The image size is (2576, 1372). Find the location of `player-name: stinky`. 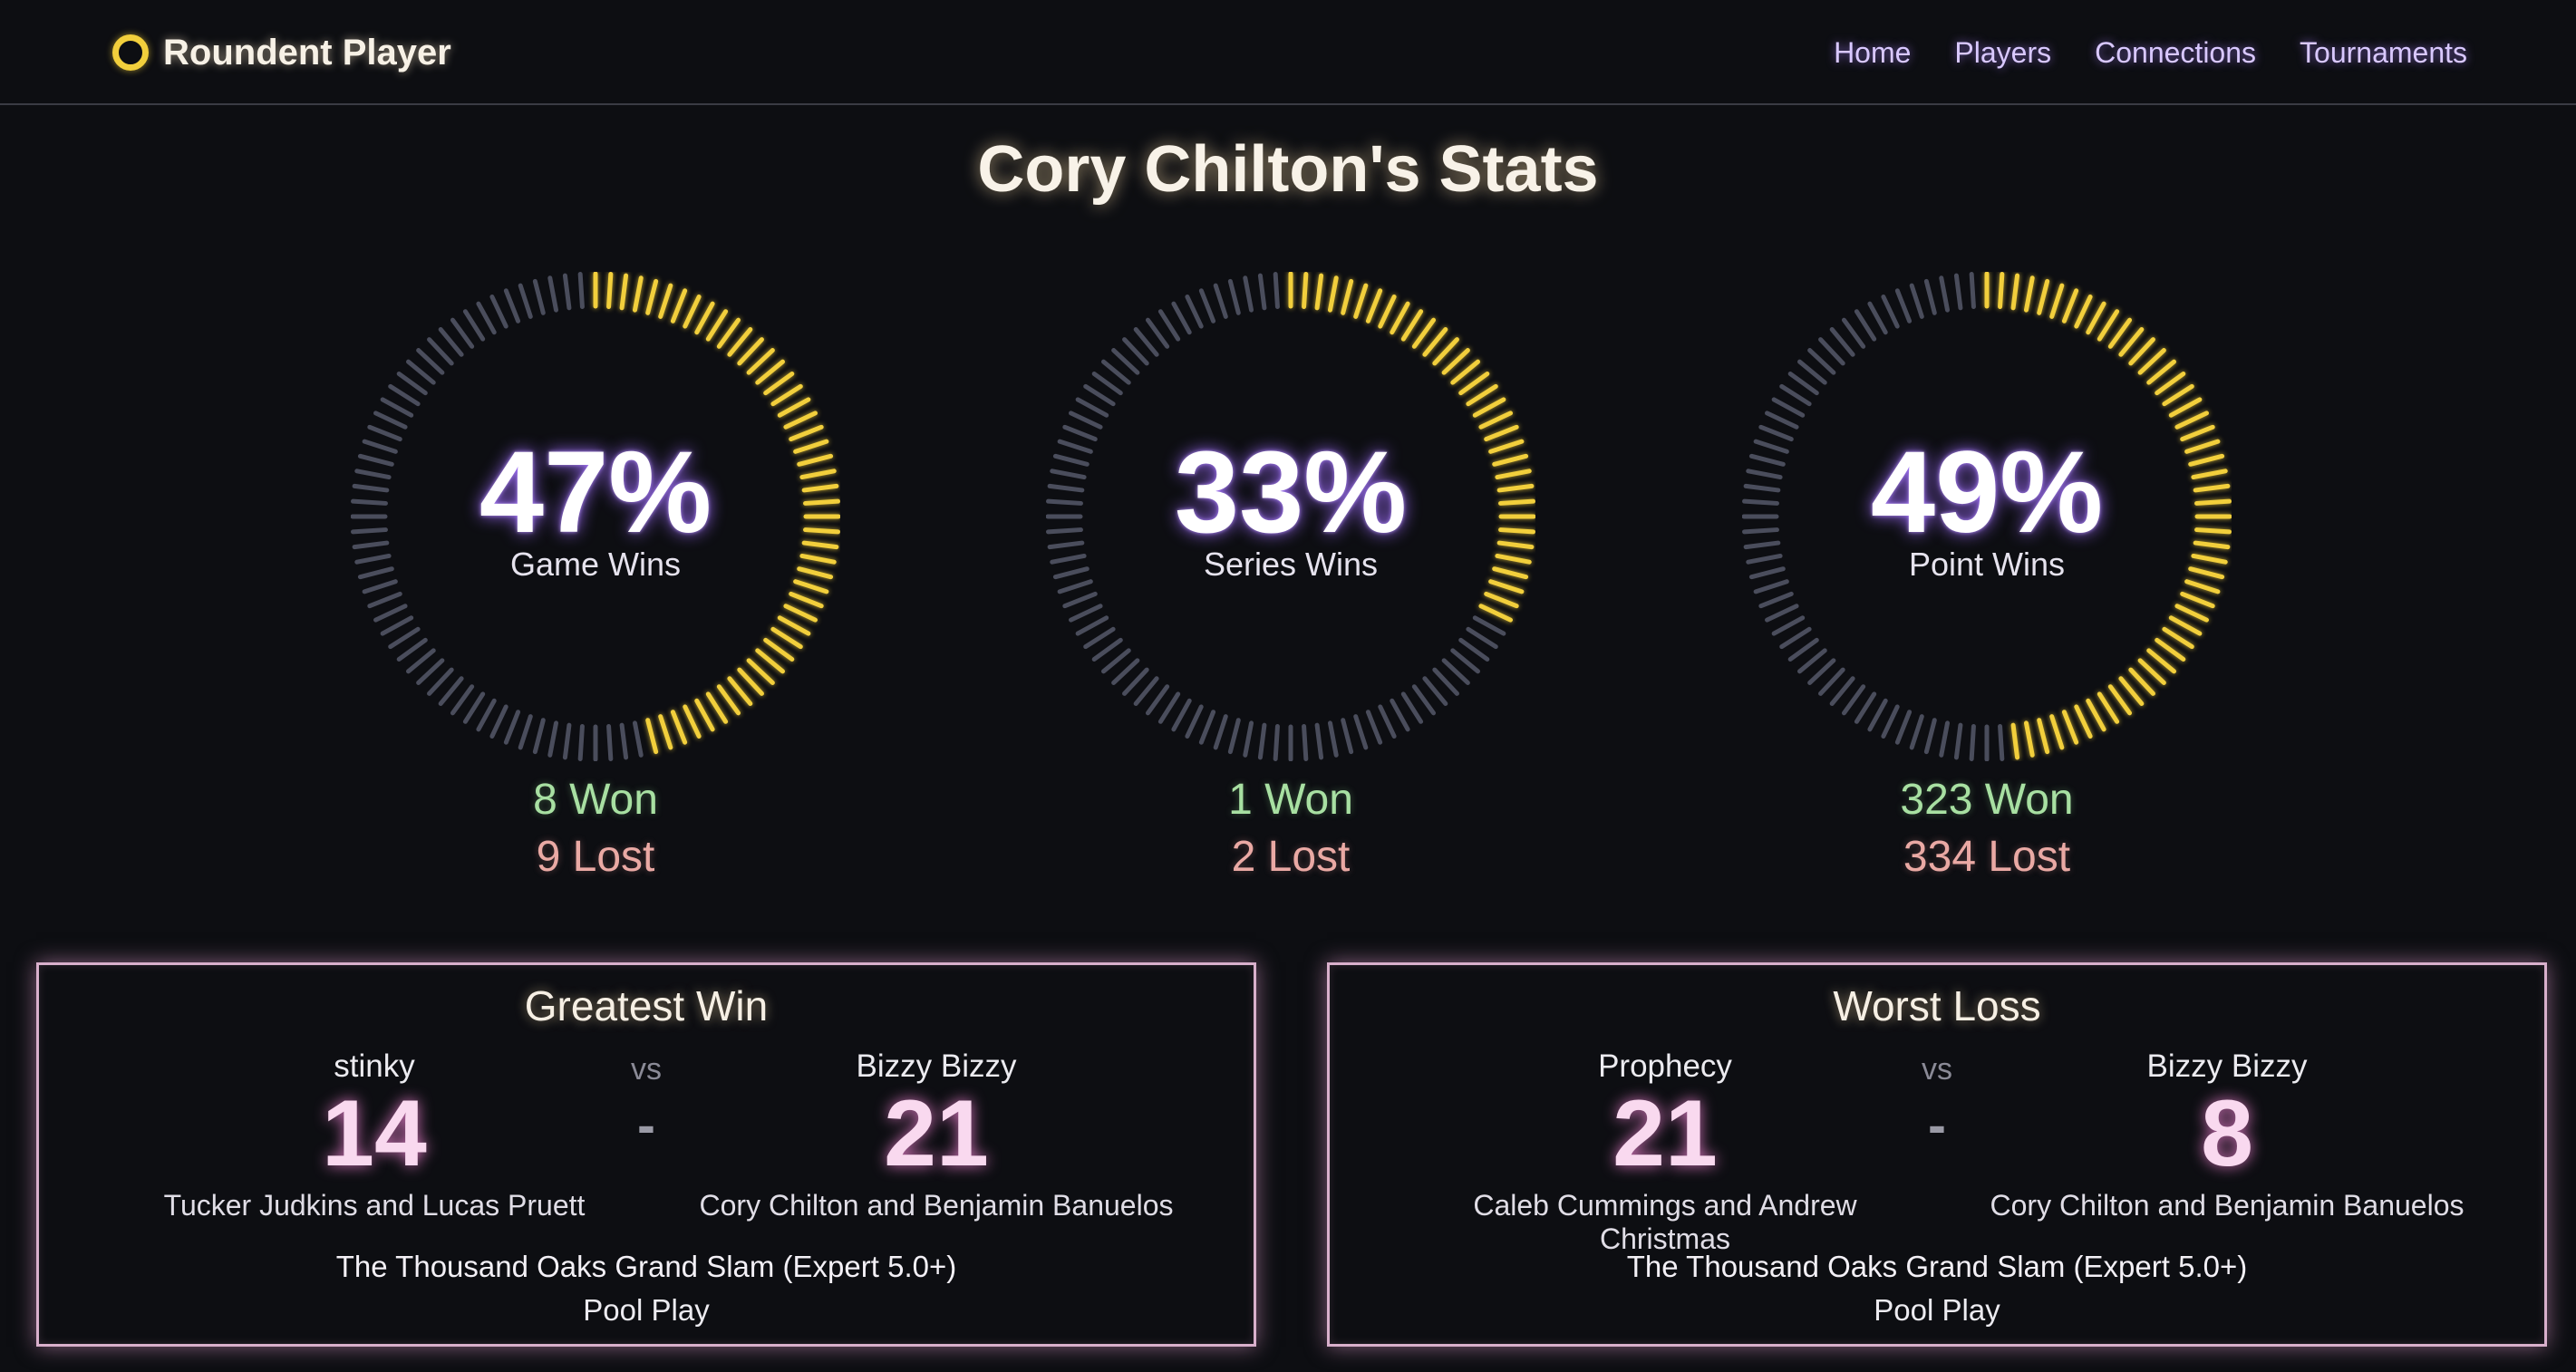

player-name: stinky is located at coordinates (374, 1066).